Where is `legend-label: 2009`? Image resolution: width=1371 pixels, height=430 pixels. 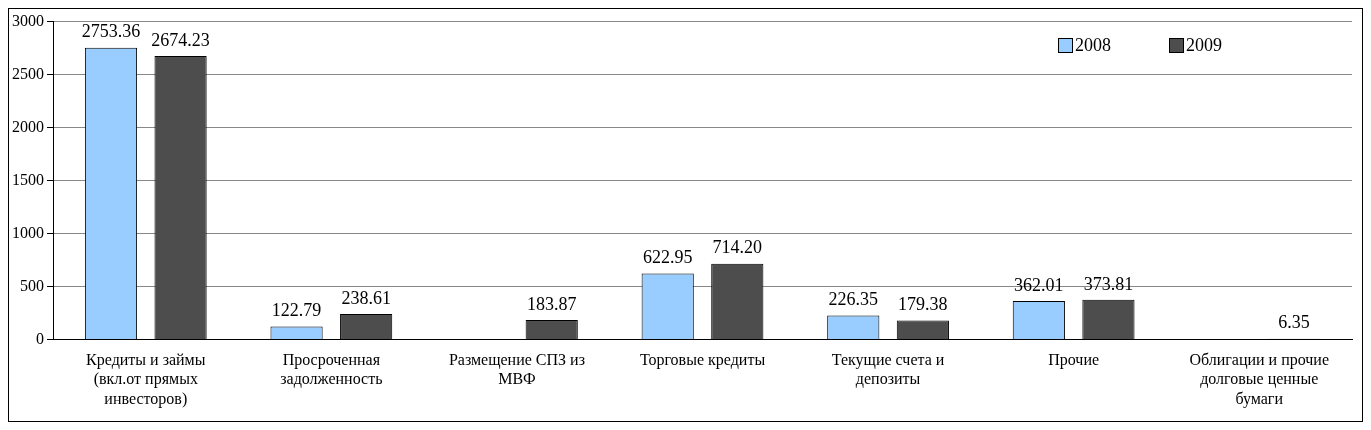 legend-label: 2009 is located at coordinates (1204, 45).